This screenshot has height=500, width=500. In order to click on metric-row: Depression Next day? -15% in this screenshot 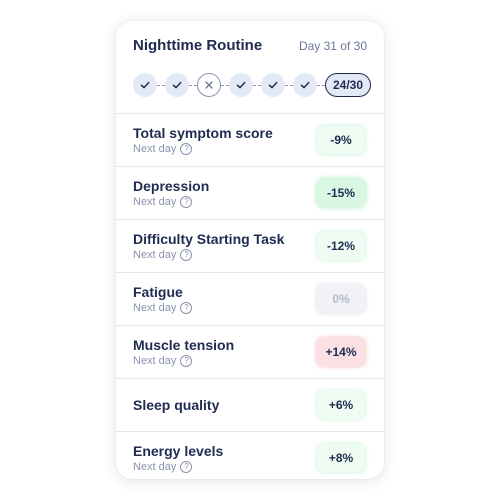, I will do `click(250, 193)`.